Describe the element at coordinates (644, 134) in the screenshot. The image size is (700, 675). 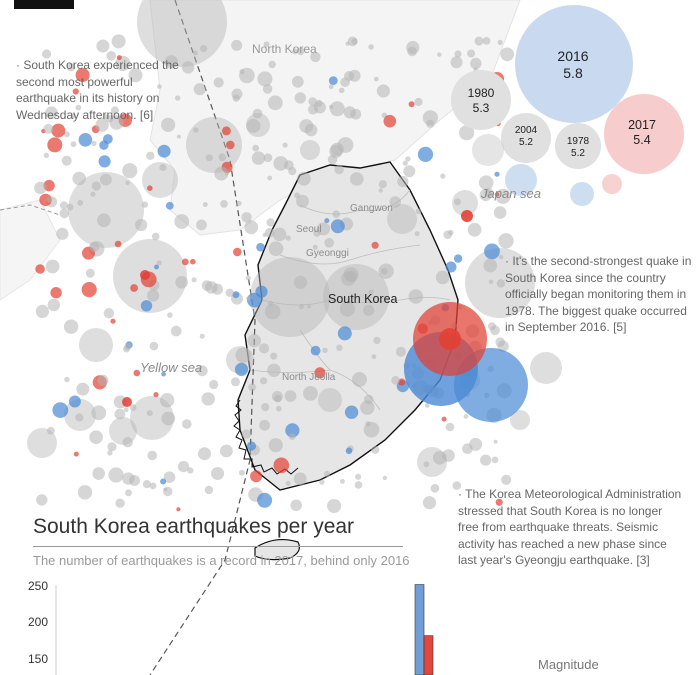
I see `bubble-2017` at that location.